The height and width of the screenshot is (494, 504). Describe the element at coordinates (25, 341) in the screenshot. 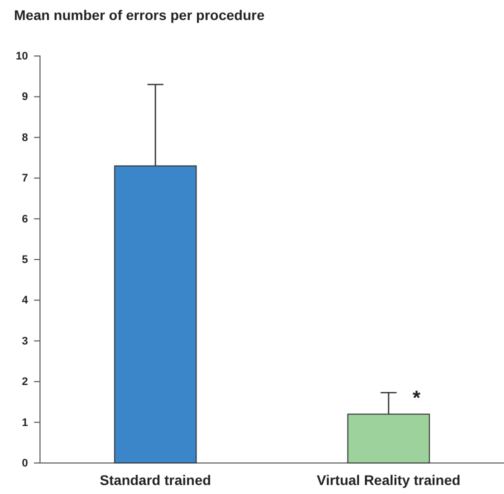

I see `y-tick-label: 3` at that location.